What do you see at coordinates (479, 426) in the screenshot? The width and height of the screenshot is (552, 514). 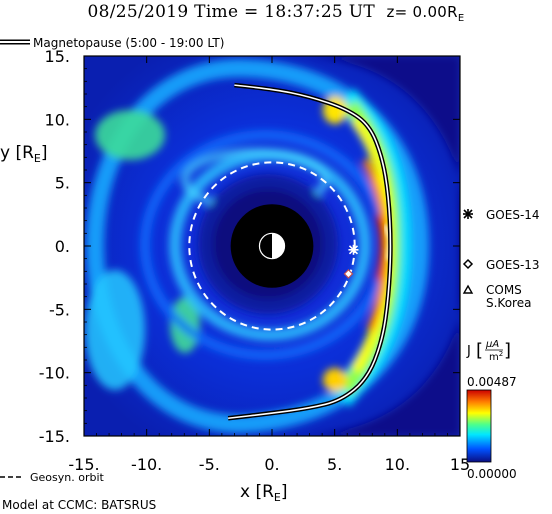 I see `colorbar-gradient` at bounding box center [479, 426].